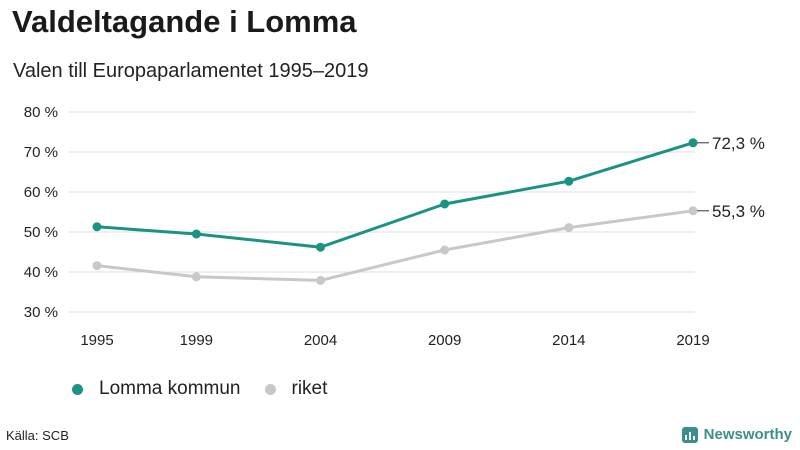 The width and height of the screenshot is (800, 450). Describe the element at coordinates (41, 212) in the screenshot. I see `y-axis-ticks: 30 % 40 % 50 % 60 % 70 % 80 %` at that location.